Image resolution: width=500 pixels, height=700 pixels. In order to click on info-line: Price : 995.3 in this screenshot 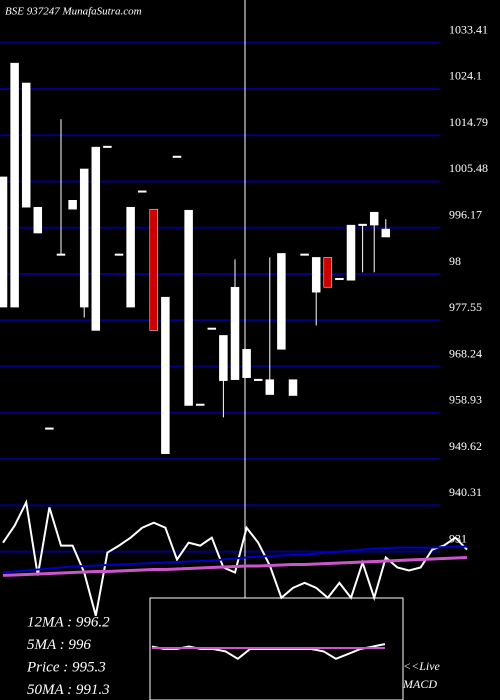, I will do `click(66, 667)`.